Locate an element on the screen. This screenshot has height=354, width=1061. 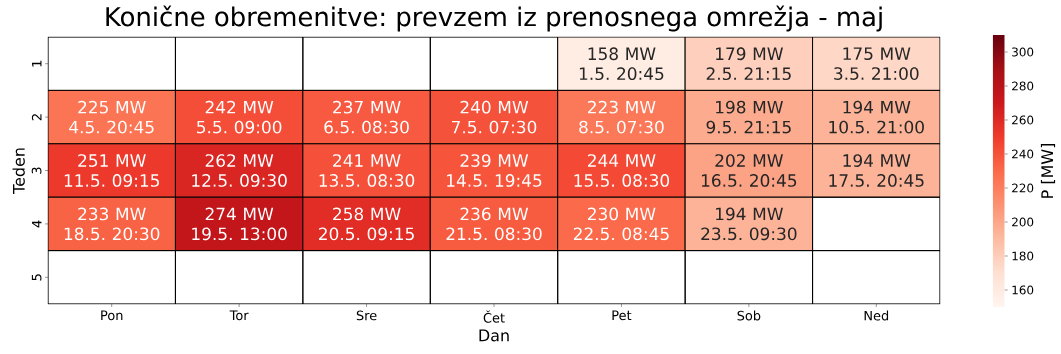
data-label: 225 MW 4.5. 20:45 is located at coordinates (111, 117).